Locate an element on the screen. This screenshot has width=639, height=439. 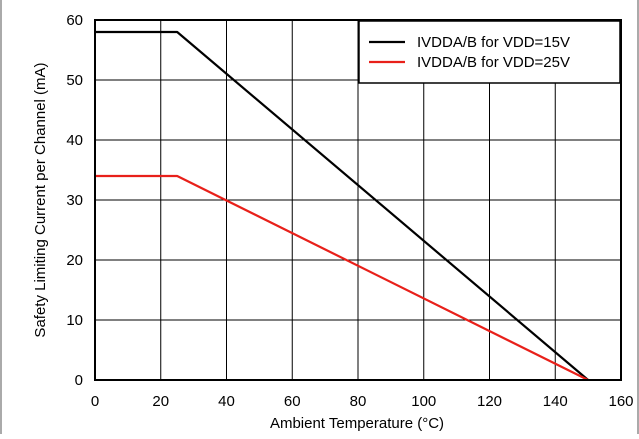
legend: IVDDA/B for VDD=15V IVDDA/B for VDD=25V is located at coordinates (489, 52).